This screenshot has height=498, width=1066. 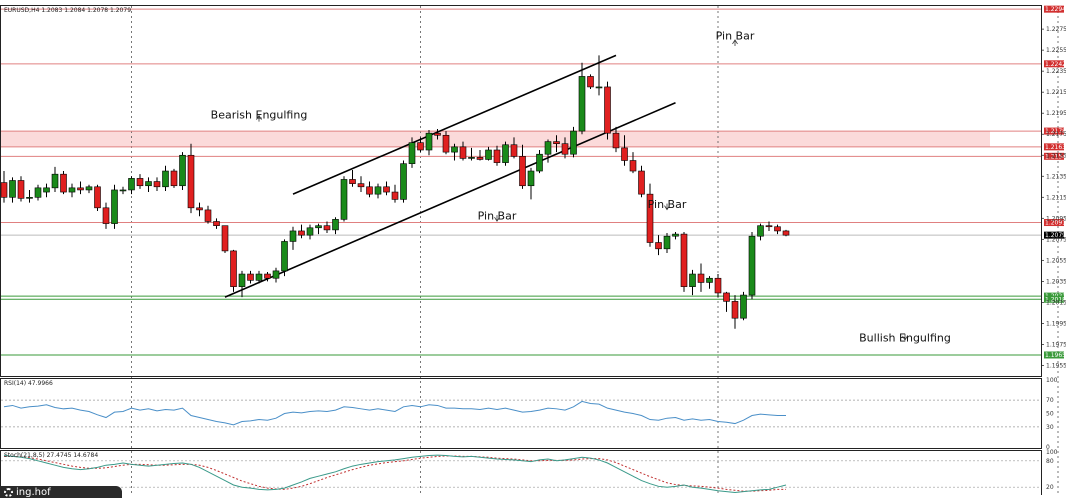 What do you see at coordinates (1055, 355) in the screenshot?
I see `price-tag-label: 1.1965` at bounding box center [1055, 355].